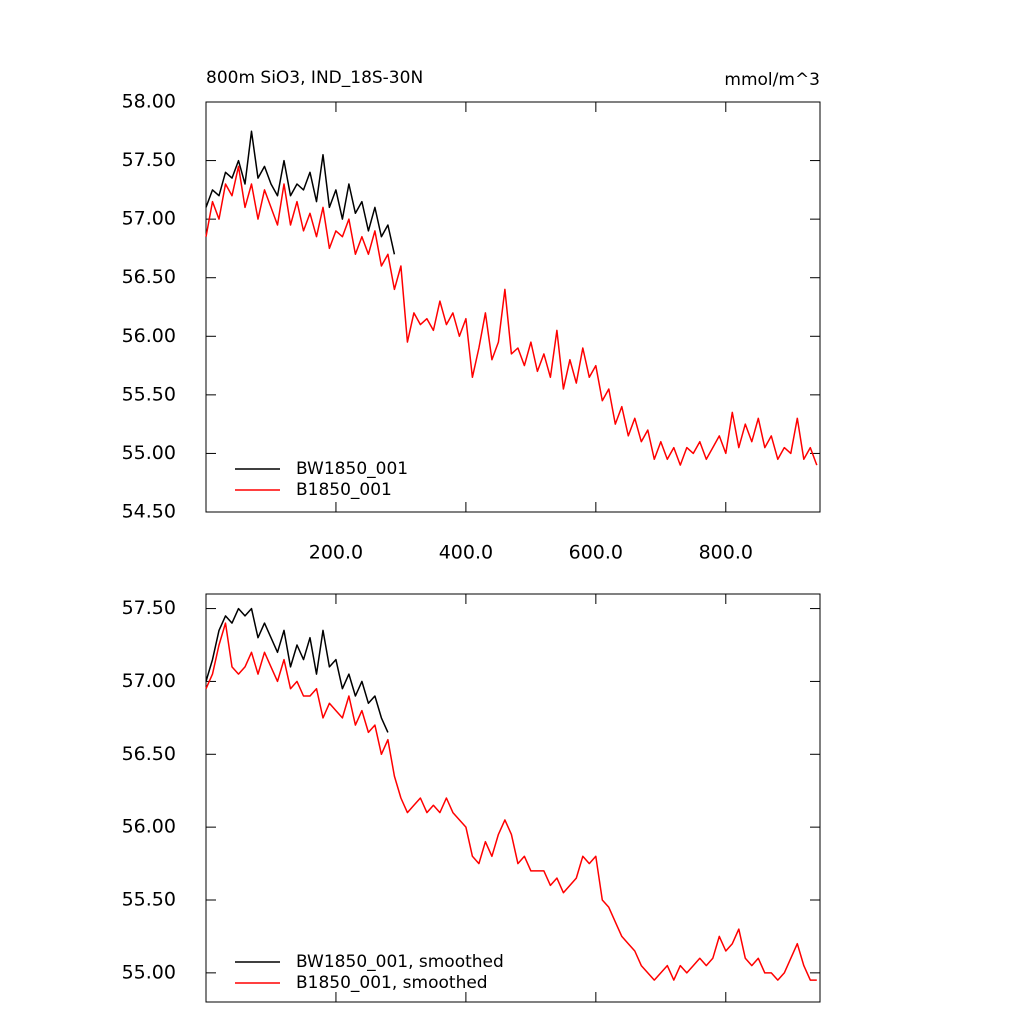 The image size is (1024, 1024). Describe the element at coordinates (344, 490) in the screenshot. I see `legend-label: B1850_001` at that location.